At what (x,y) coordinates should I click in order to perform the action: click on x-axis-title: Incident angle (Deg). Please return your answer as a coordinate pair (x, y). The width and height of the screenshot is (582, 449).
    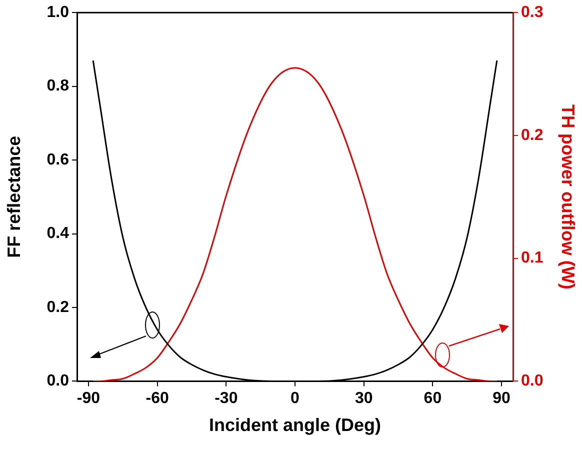
    Looking at the image, I should click on (295, 425).